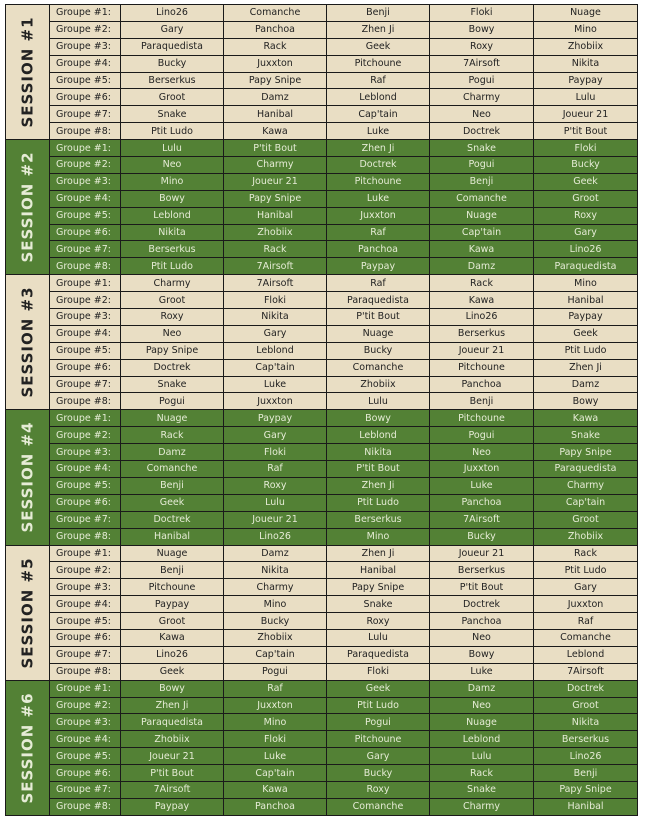  I want to click on player-cell: Raf, so click(378, 232).